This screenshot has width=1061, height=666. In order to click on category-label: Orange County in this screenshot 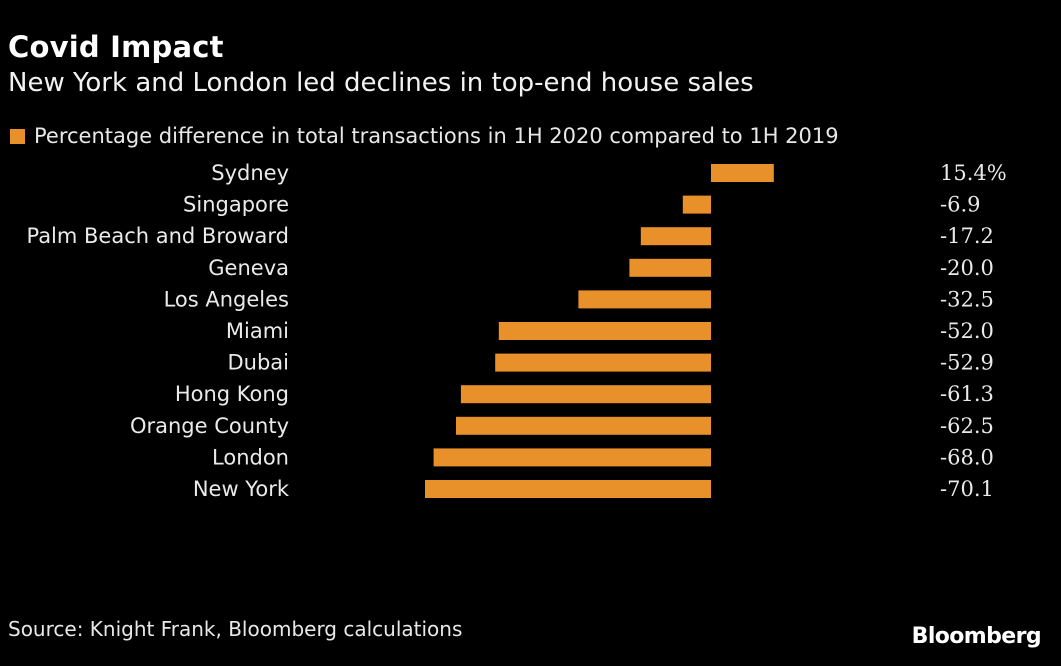, I will do `click(209, 426)`.